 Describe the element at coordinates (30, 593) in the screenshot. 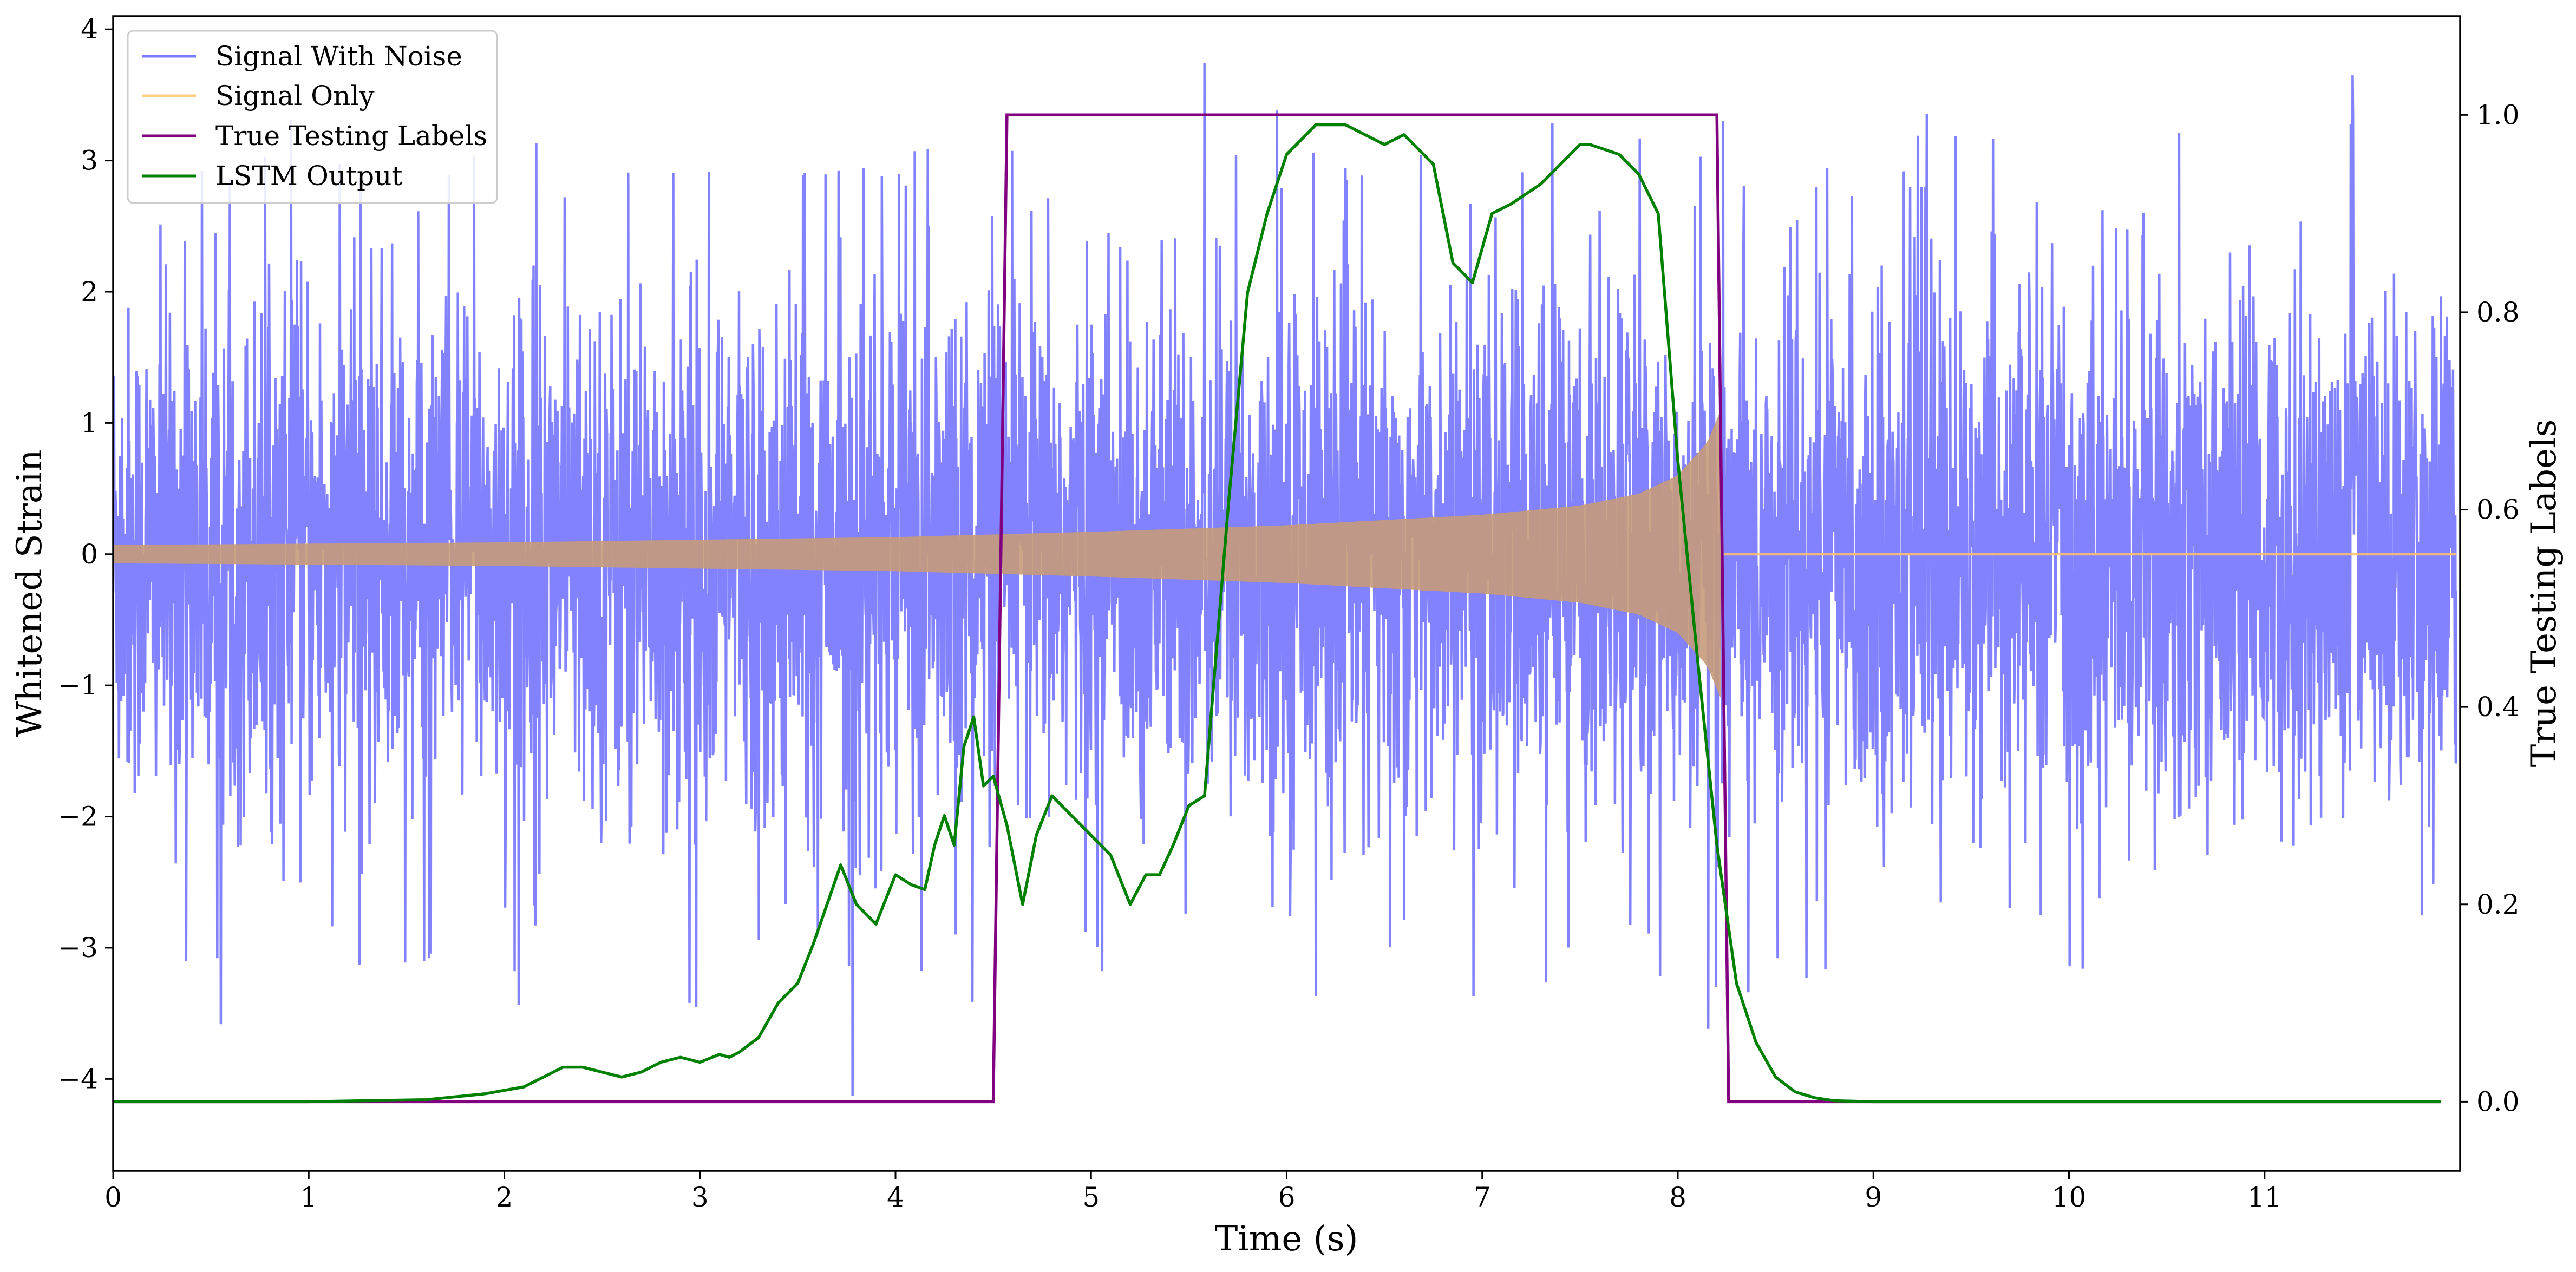

I see `y-axis-label: Whitened Strain` at that location.